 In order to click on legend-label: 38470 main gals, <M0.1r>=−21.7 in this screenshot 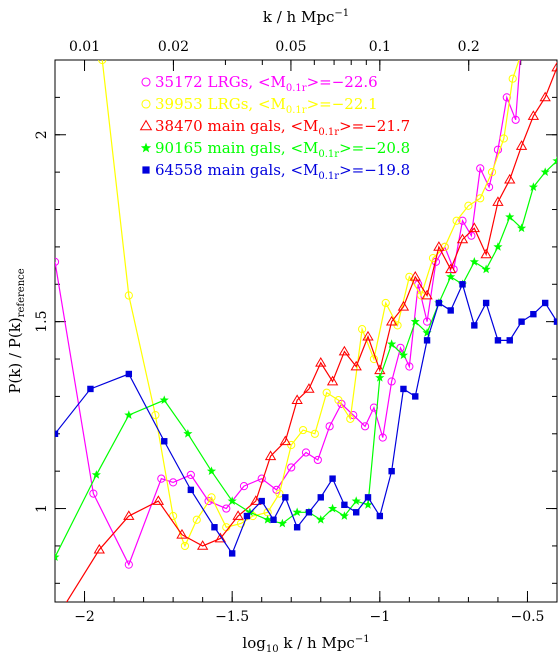, I will do `click(282, 127)`.